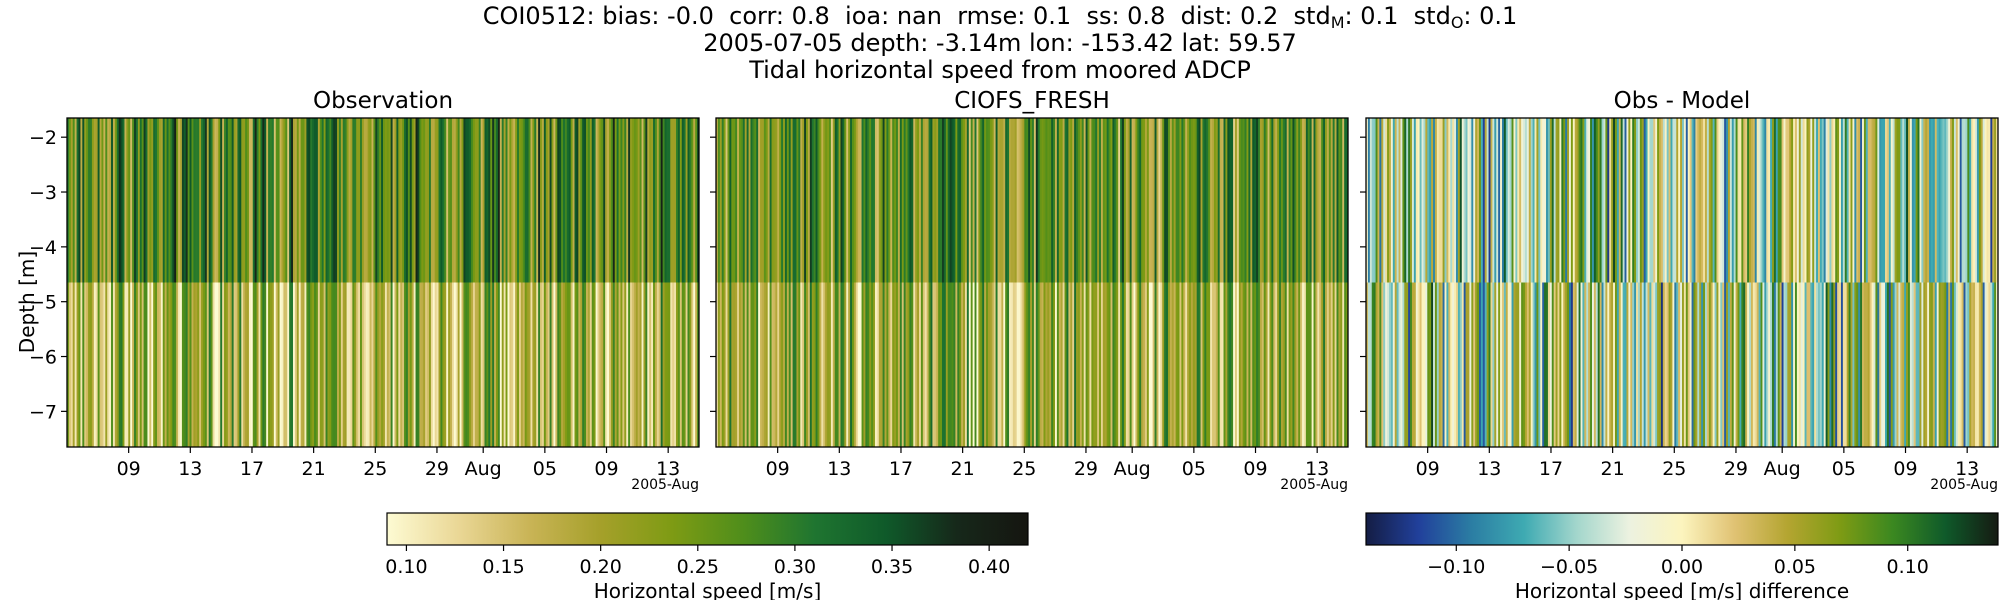 The image size is (2000, 600). I want to click on colorbar-tick-label: −0.10, so click(1456, 567).